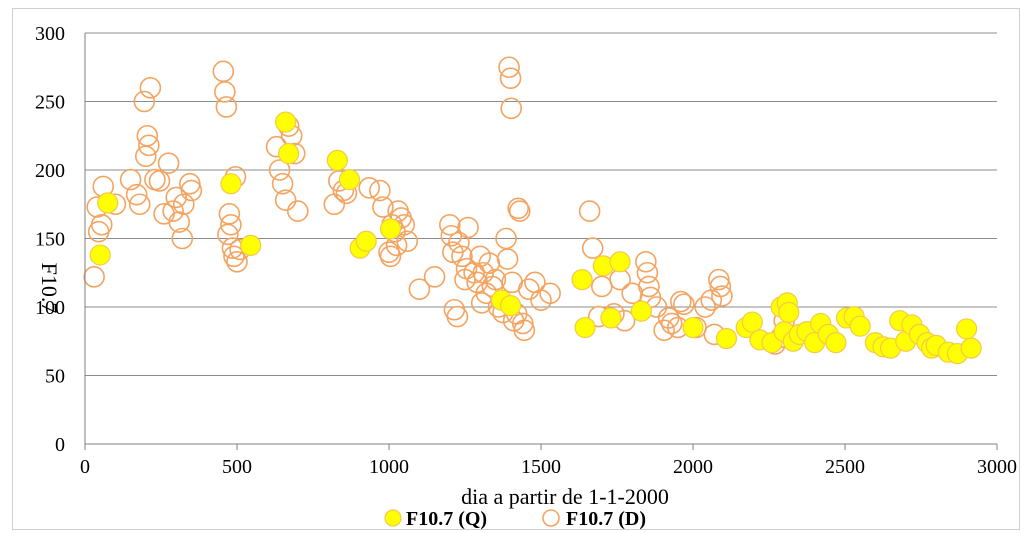 The image size is (1033, 533). What do you see at coordinates (565, 496) in the screenshot?
I see `x-axis-title: dia a partir de 1-1-2000` at bounding box center [565, 496].